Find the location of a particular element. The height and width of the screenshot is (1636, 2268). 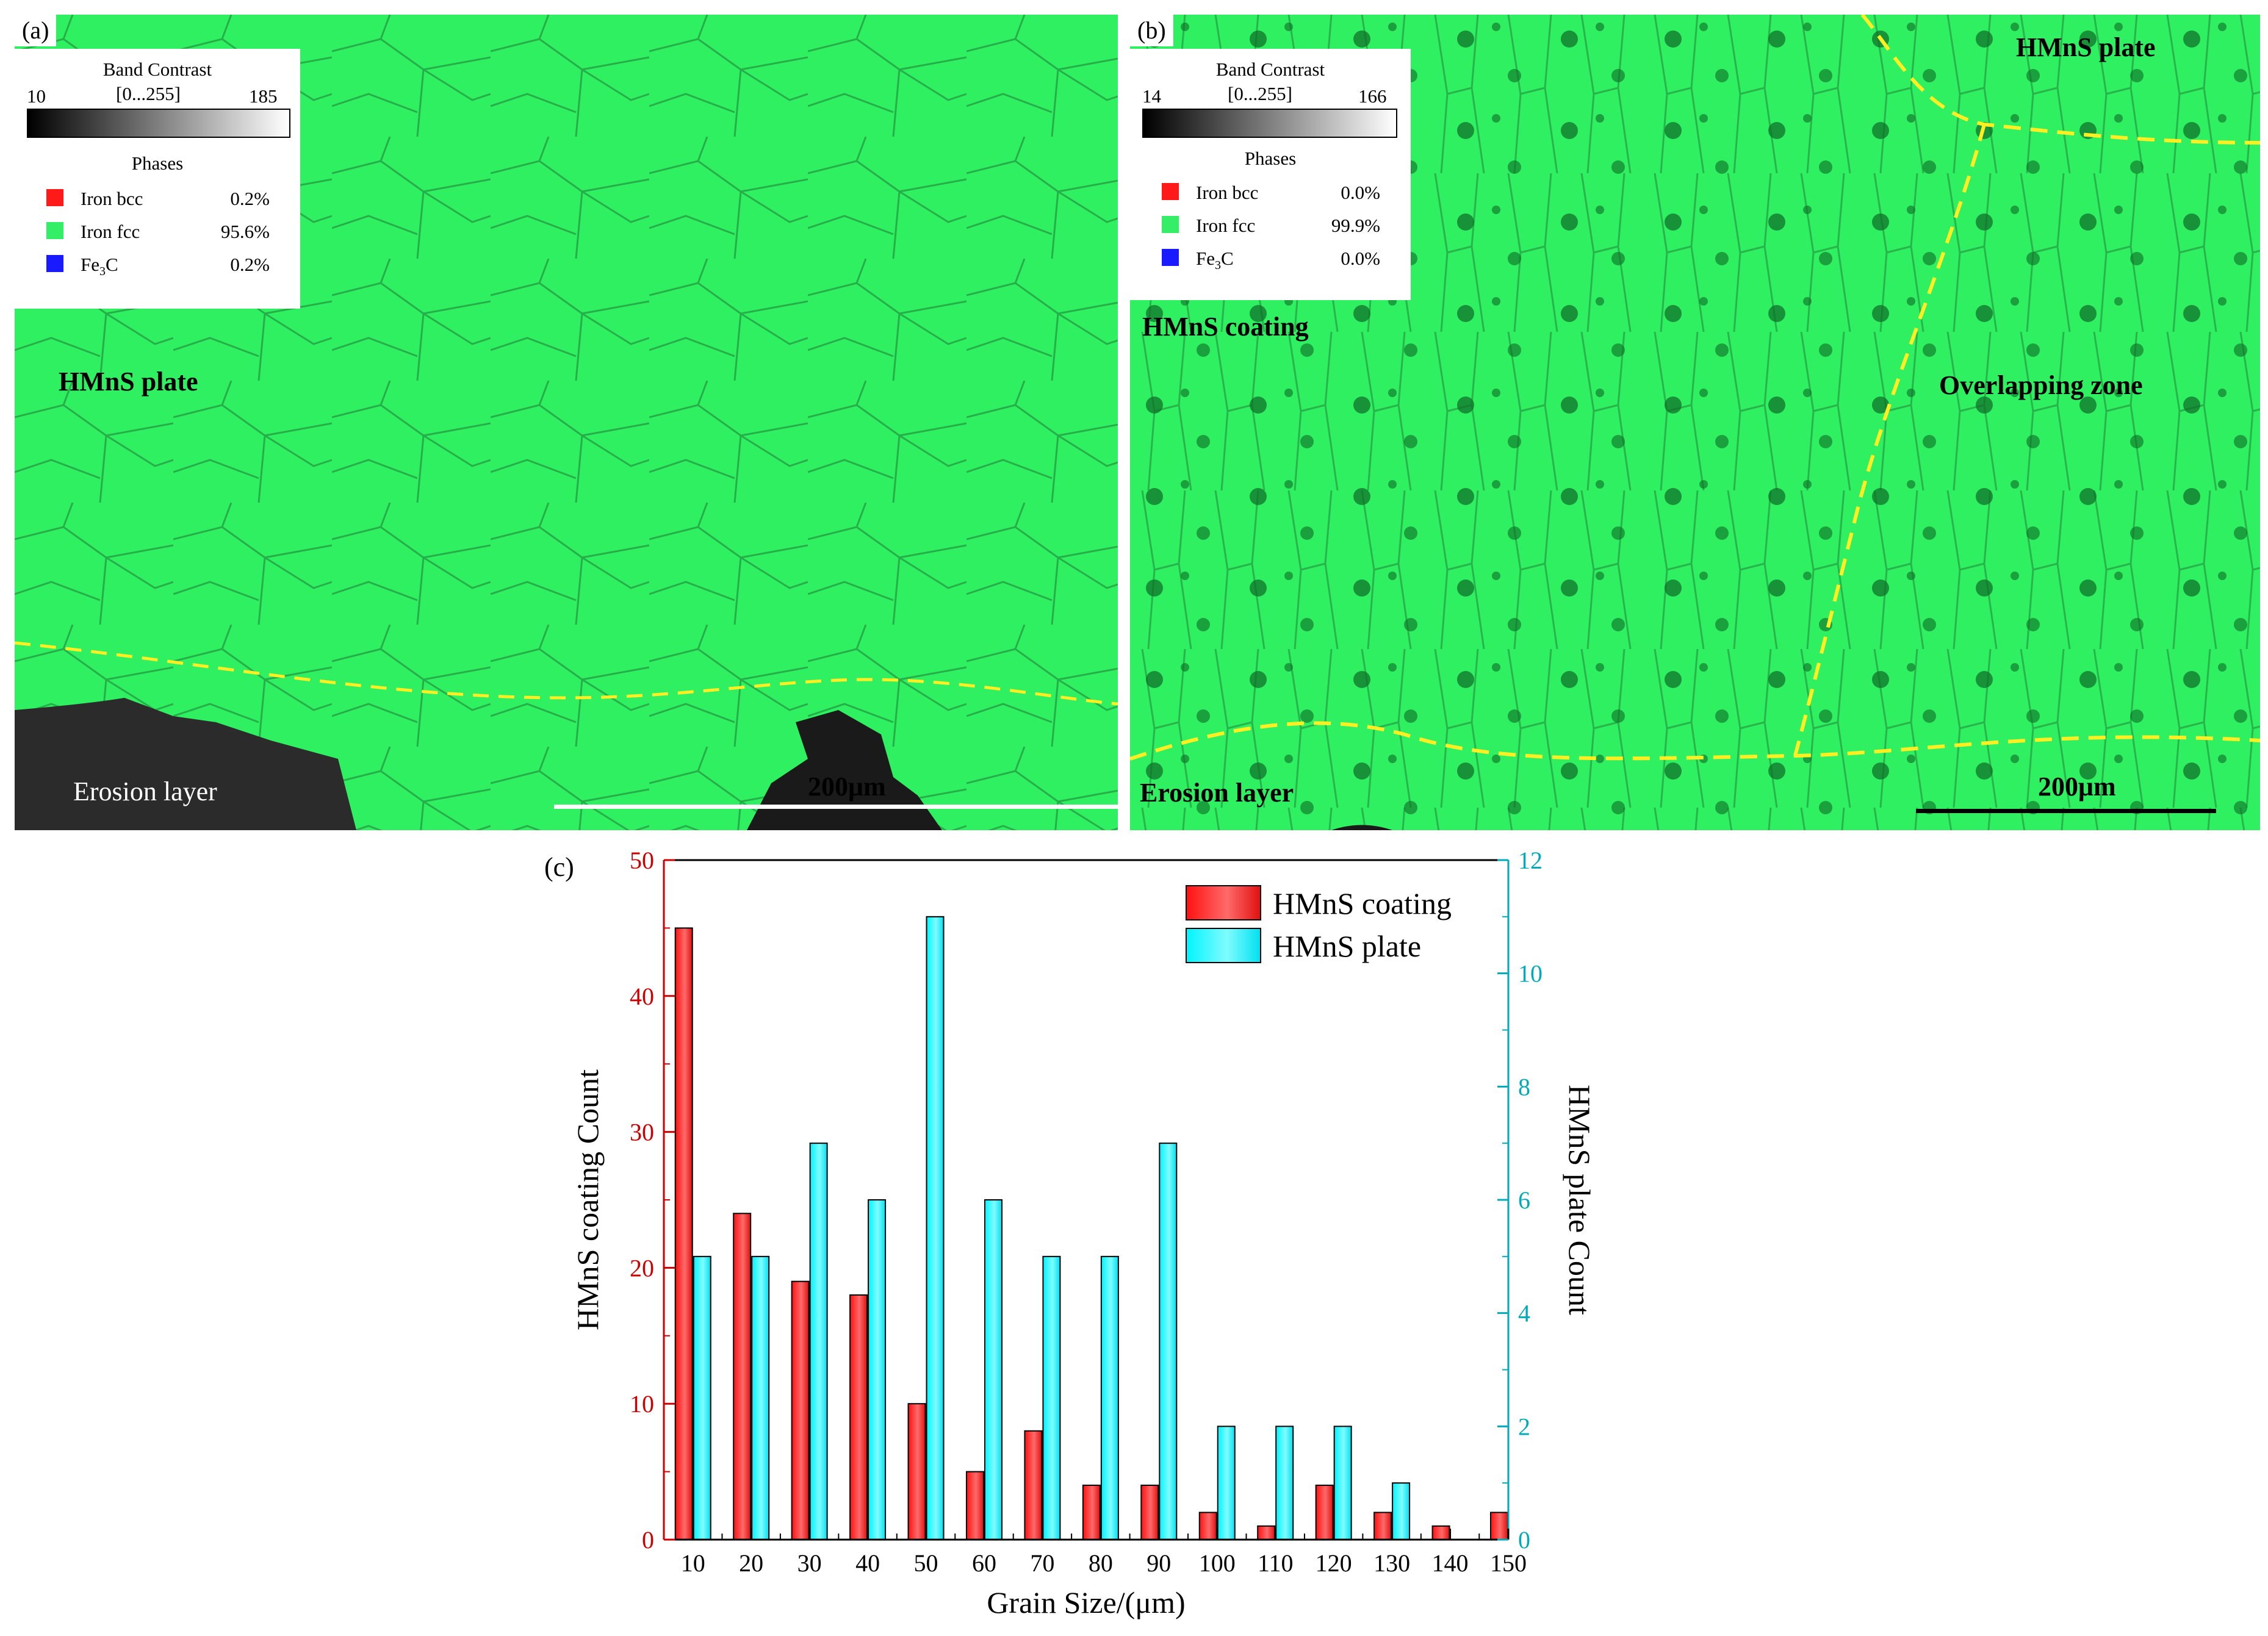

phase-value-fcc: 95.6% is located at coordinates (245, 232).